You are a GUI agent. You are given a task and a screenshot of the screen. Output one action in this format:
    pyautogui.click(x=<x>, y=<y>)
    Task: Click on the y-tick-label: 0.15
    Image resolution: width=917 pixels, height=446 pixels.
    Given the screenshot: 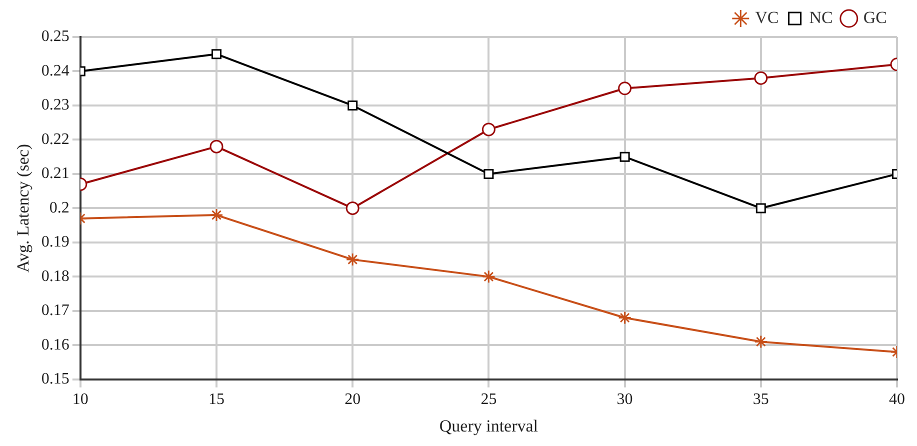 What is the action you would take?
    pyautogui.click(x=55, y=379)
    